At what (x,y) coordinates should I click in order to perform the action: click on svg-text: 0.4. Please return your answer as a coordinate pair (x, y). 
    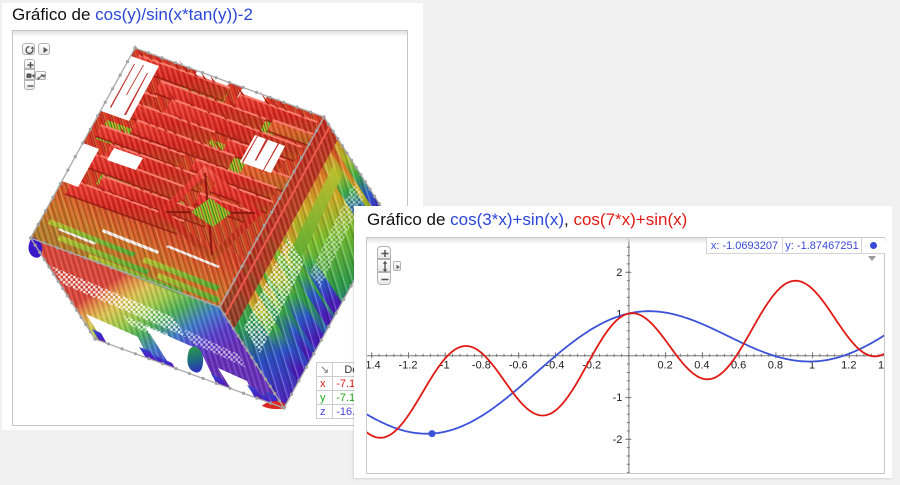
    Looking at the image, I should click on (701, 365).